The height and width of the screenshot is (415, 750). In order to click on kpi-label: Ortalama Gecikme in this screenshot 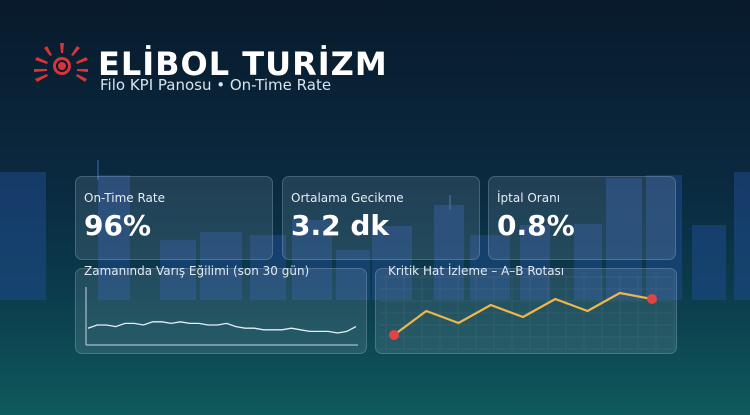, I will do `click(347, 198)`.